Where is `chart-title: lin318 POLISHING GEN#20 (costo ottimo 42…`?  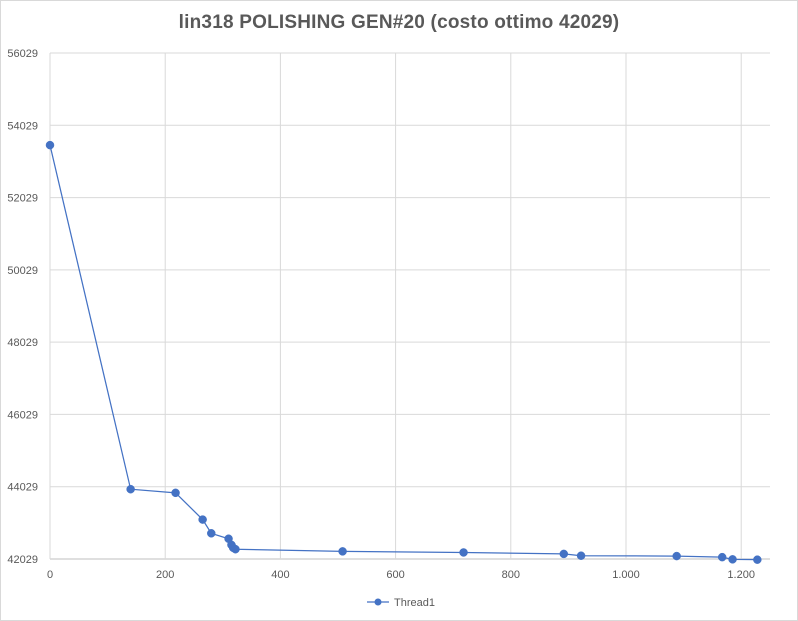 chart-title: lin318 POLISHING GEN#20 (costo ottimo 42… is located at coordinates (399, 22).